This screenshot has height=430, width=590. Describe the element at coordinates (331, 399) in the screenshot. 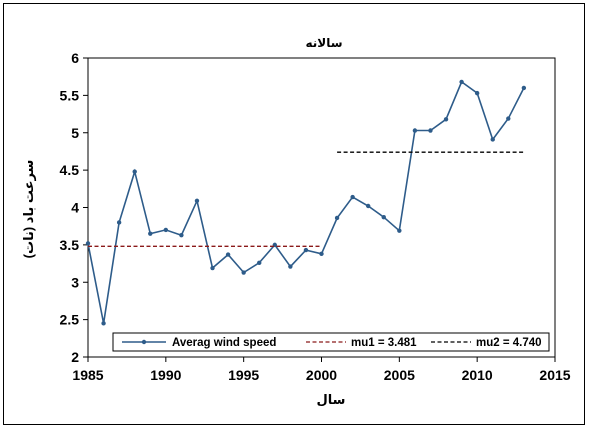

I see `x-axis-label: سال` at that location.